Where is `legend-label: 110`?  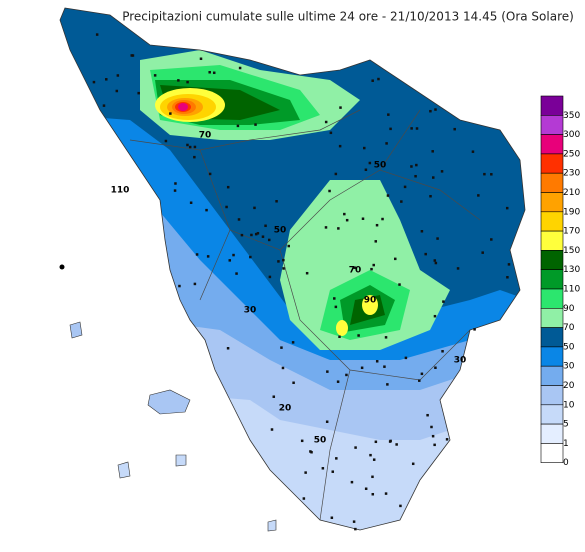 legend-label: 110 is located at coordinates (571, 290).